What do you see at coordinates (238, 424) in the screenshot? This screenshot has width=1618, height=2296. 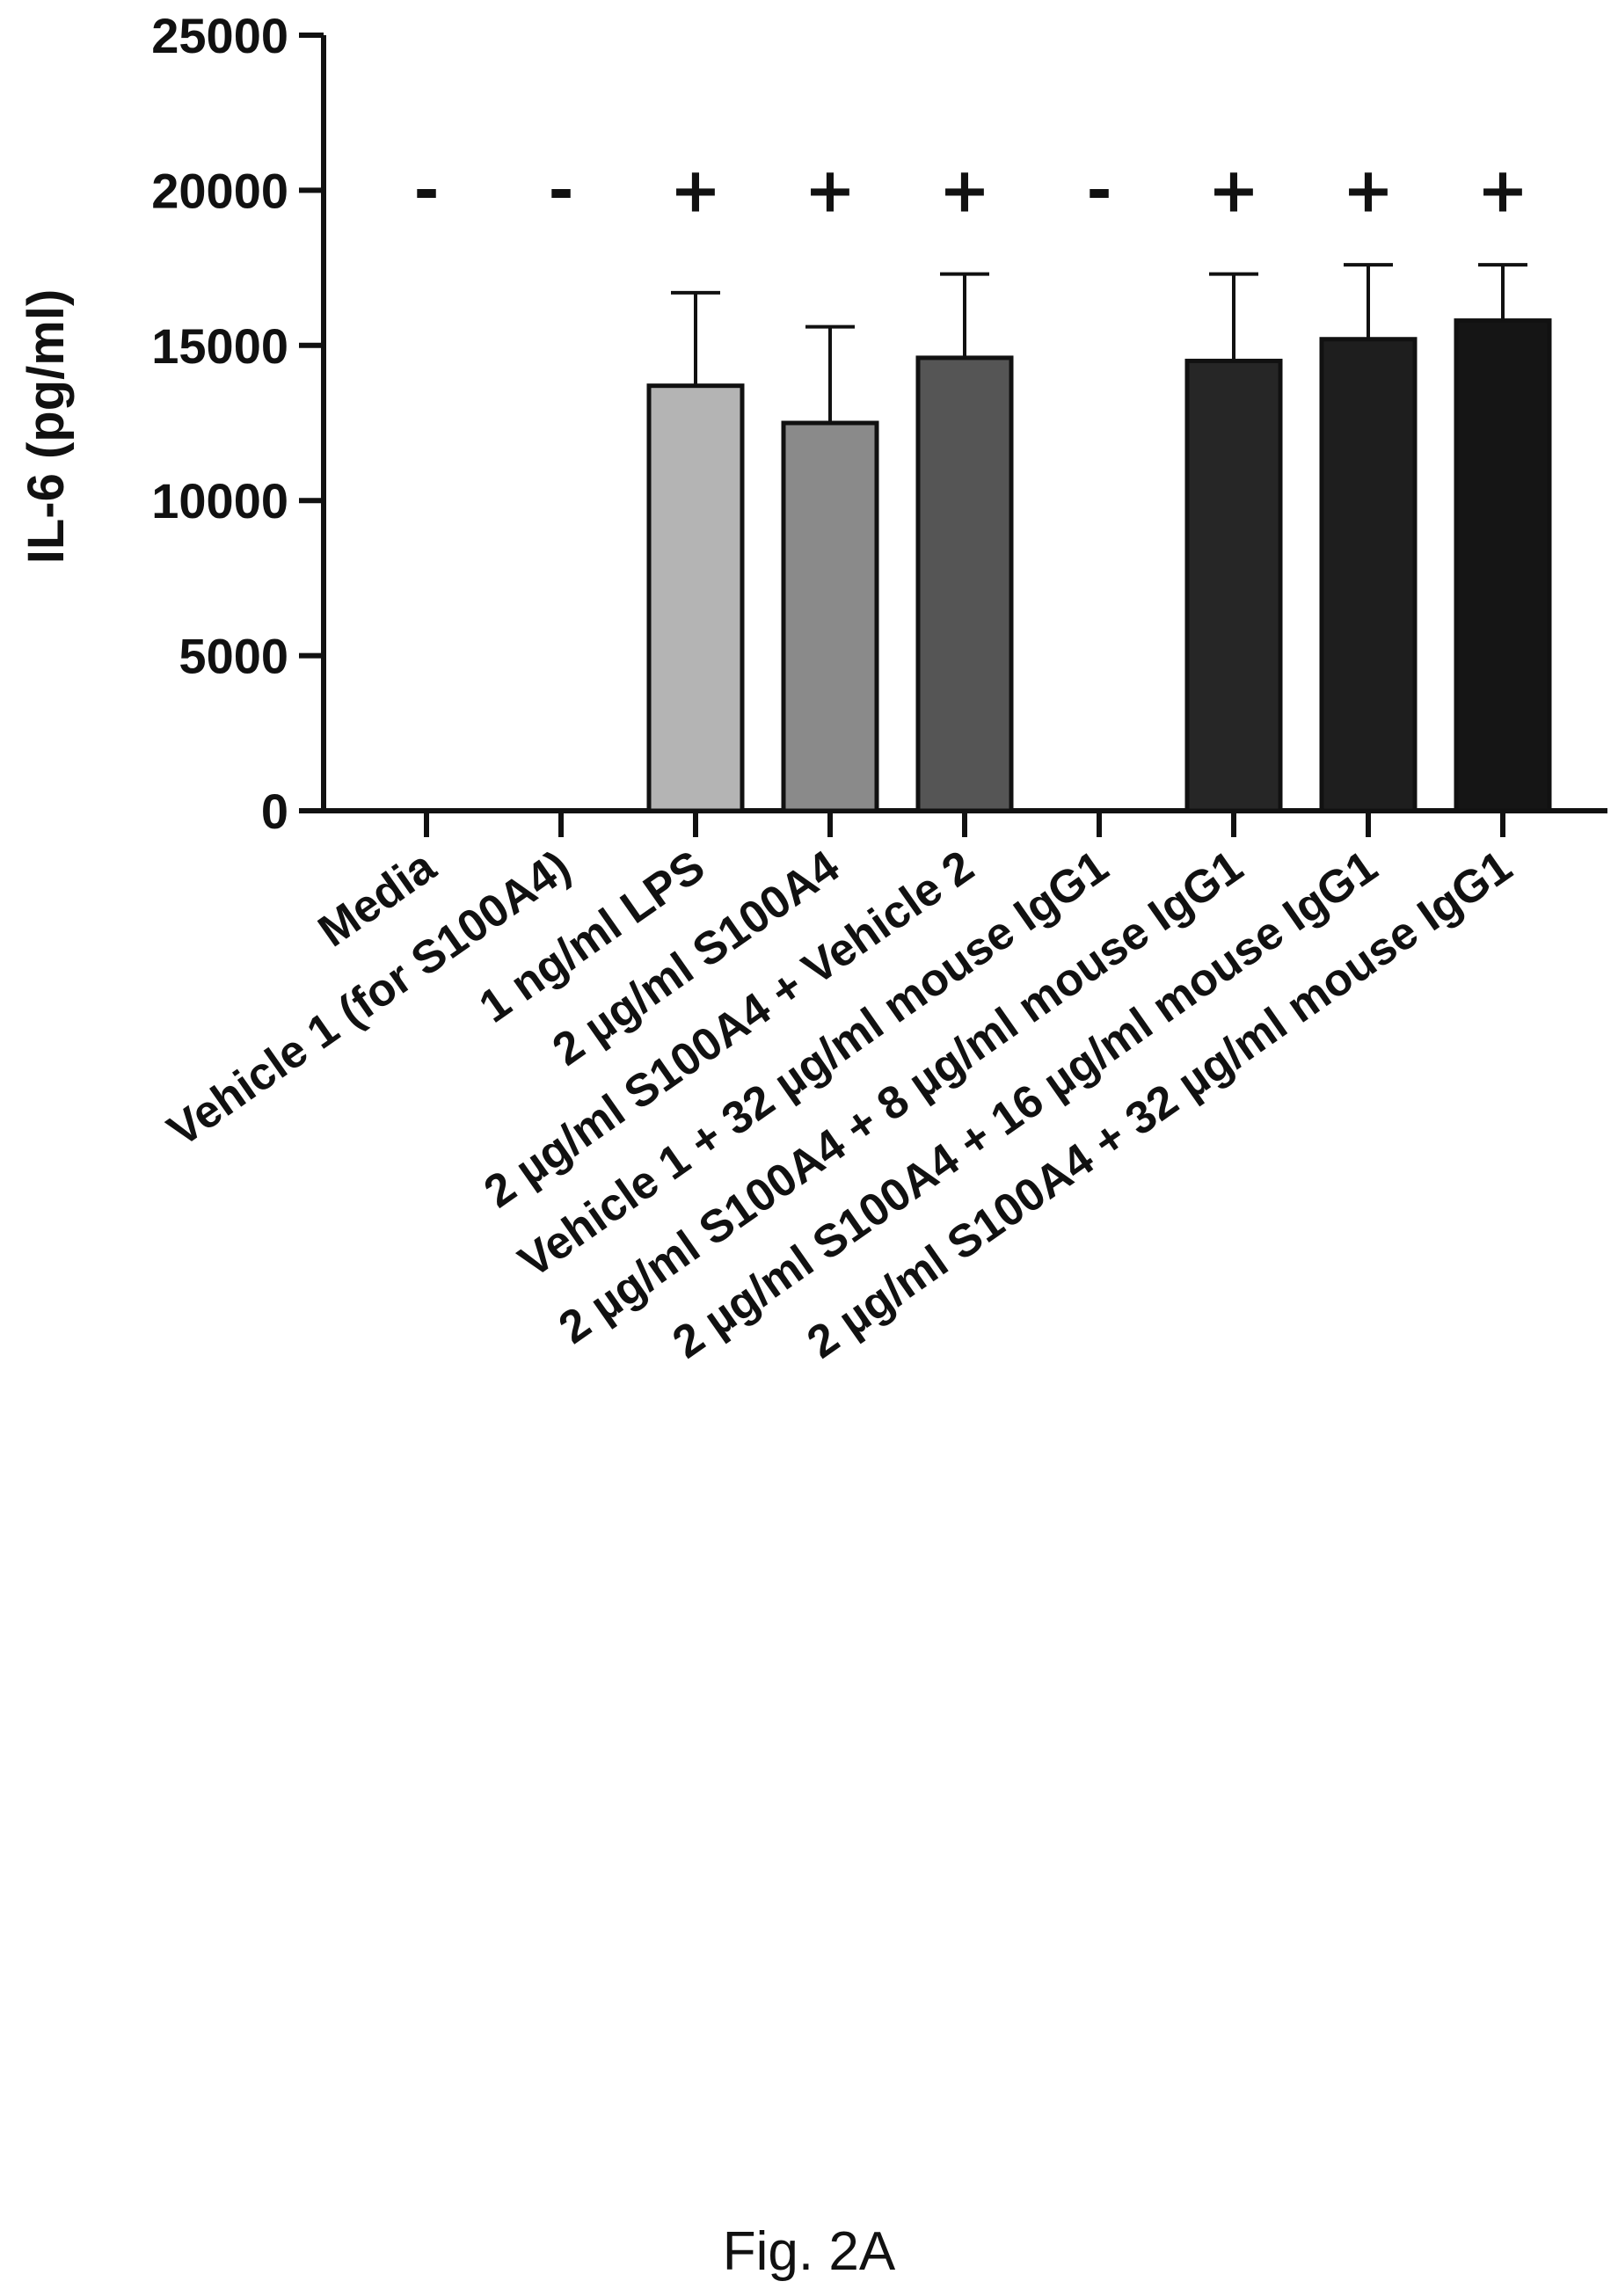 I see `y-axis: 0 5000 10000 15000 20000 25000` at bounding box center [238, 424].